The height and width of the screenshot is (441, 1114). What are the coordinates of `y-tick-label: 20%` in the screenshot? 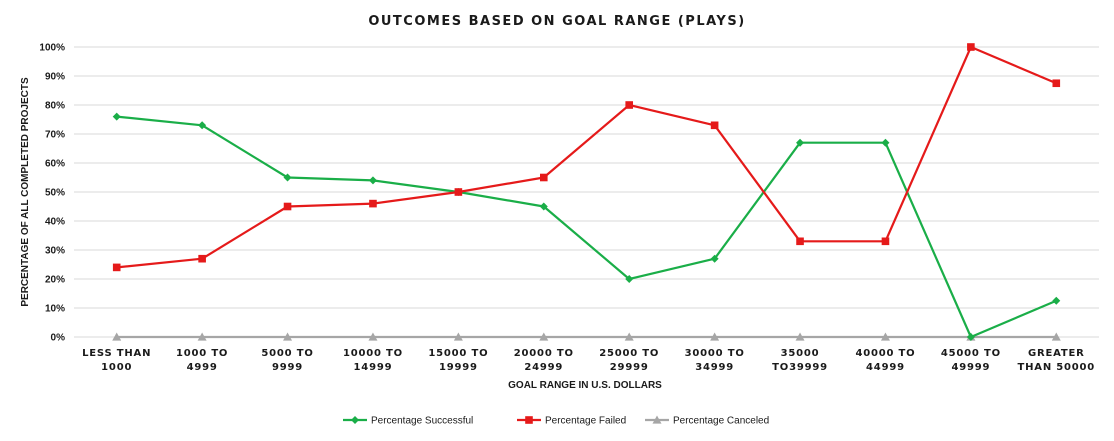 It's located at (55, 280).